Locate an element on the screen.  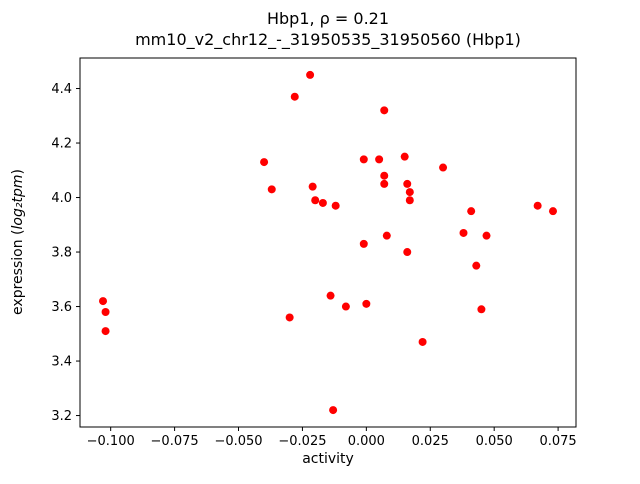
y-tick-label: 4.4 is located at coordinates (61, 89).